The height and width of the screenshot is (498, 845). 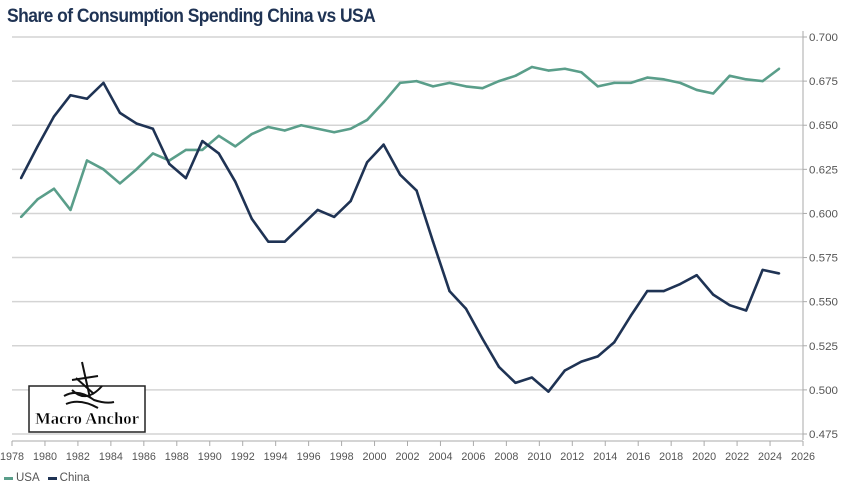 I want to click on svg-text: Macro Anchor, so click(x=87, y=418).